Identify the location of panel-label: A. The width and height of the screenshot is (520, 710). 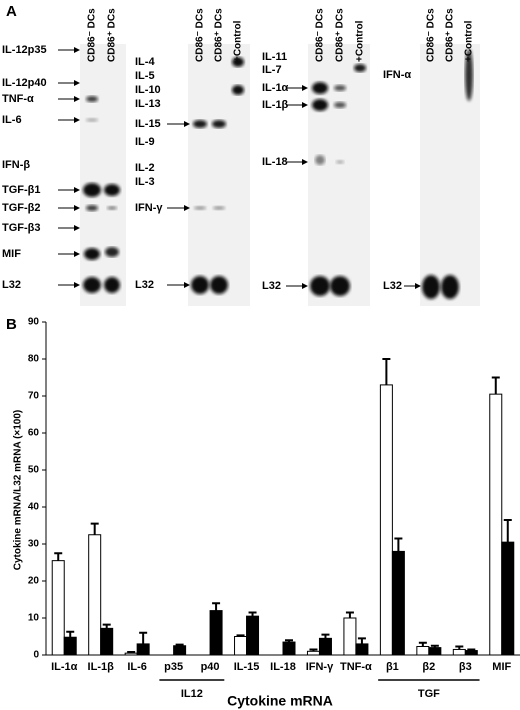
(11, 11).